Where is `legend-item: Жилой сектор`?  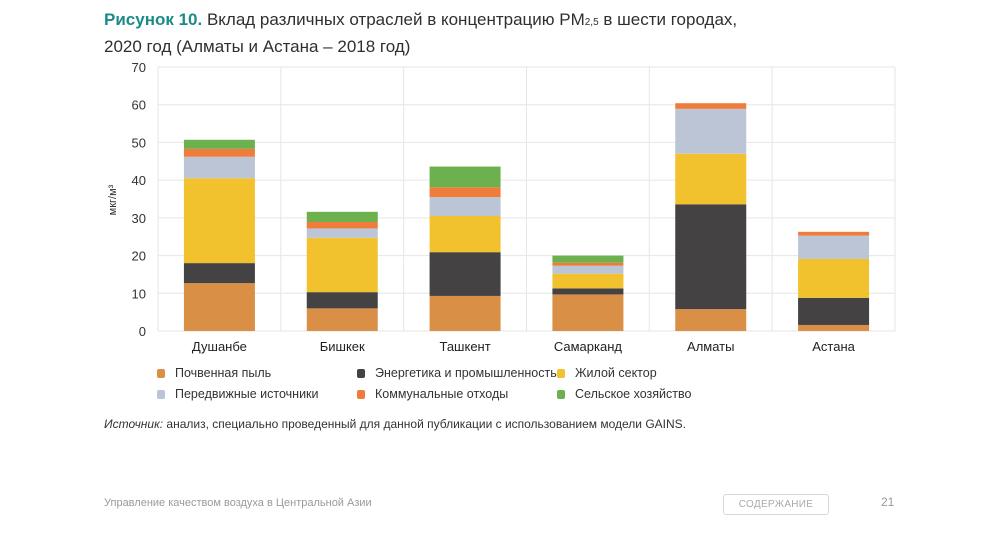
legend-item: Жилой сектор is located at coordinates (607, 373).